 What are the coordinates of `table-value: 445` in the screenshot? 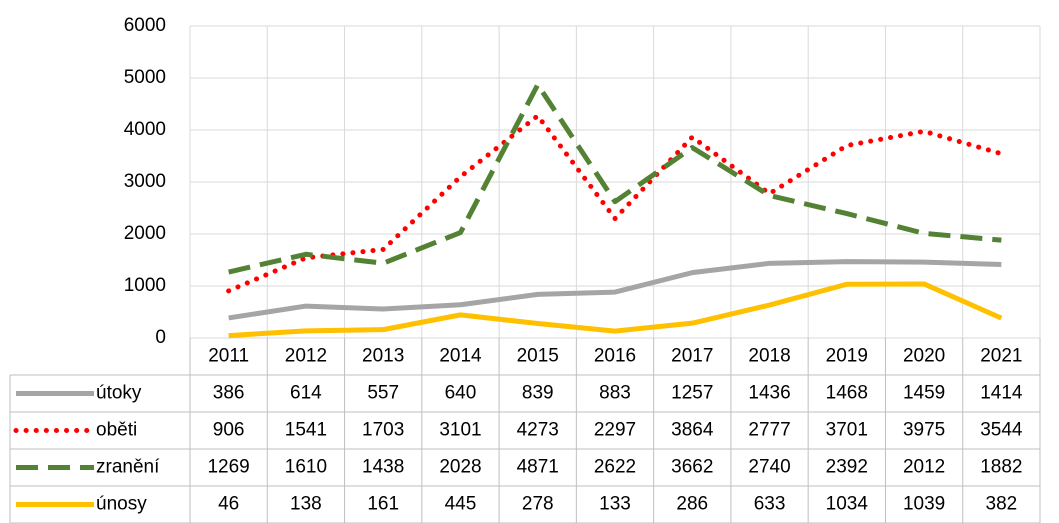 It's located at (461, 504).